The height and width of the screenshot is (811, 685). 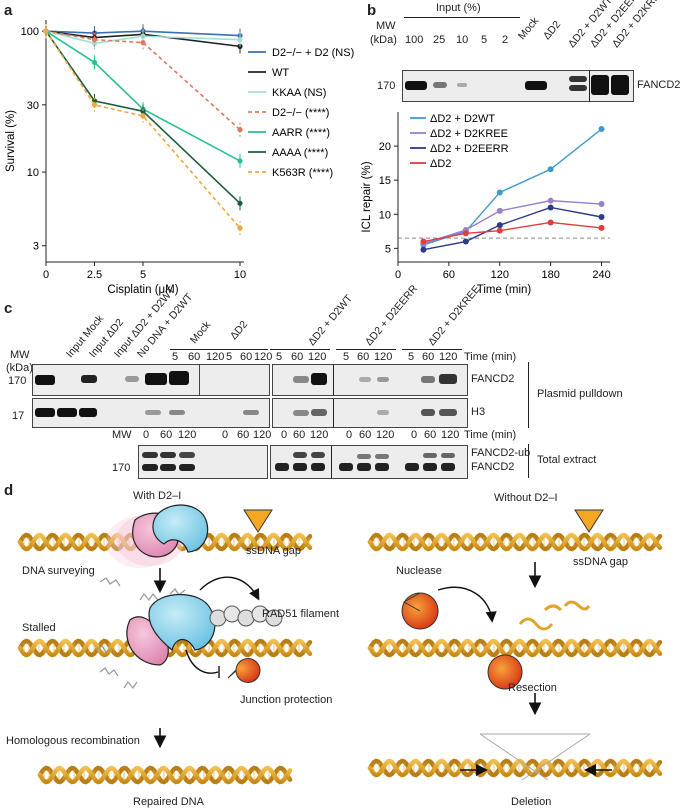 What do you see at coordinates (659, 85) in the screenshot?
I see `blot-b-fancd2: FANCD2` at bounding box center [659, 85].